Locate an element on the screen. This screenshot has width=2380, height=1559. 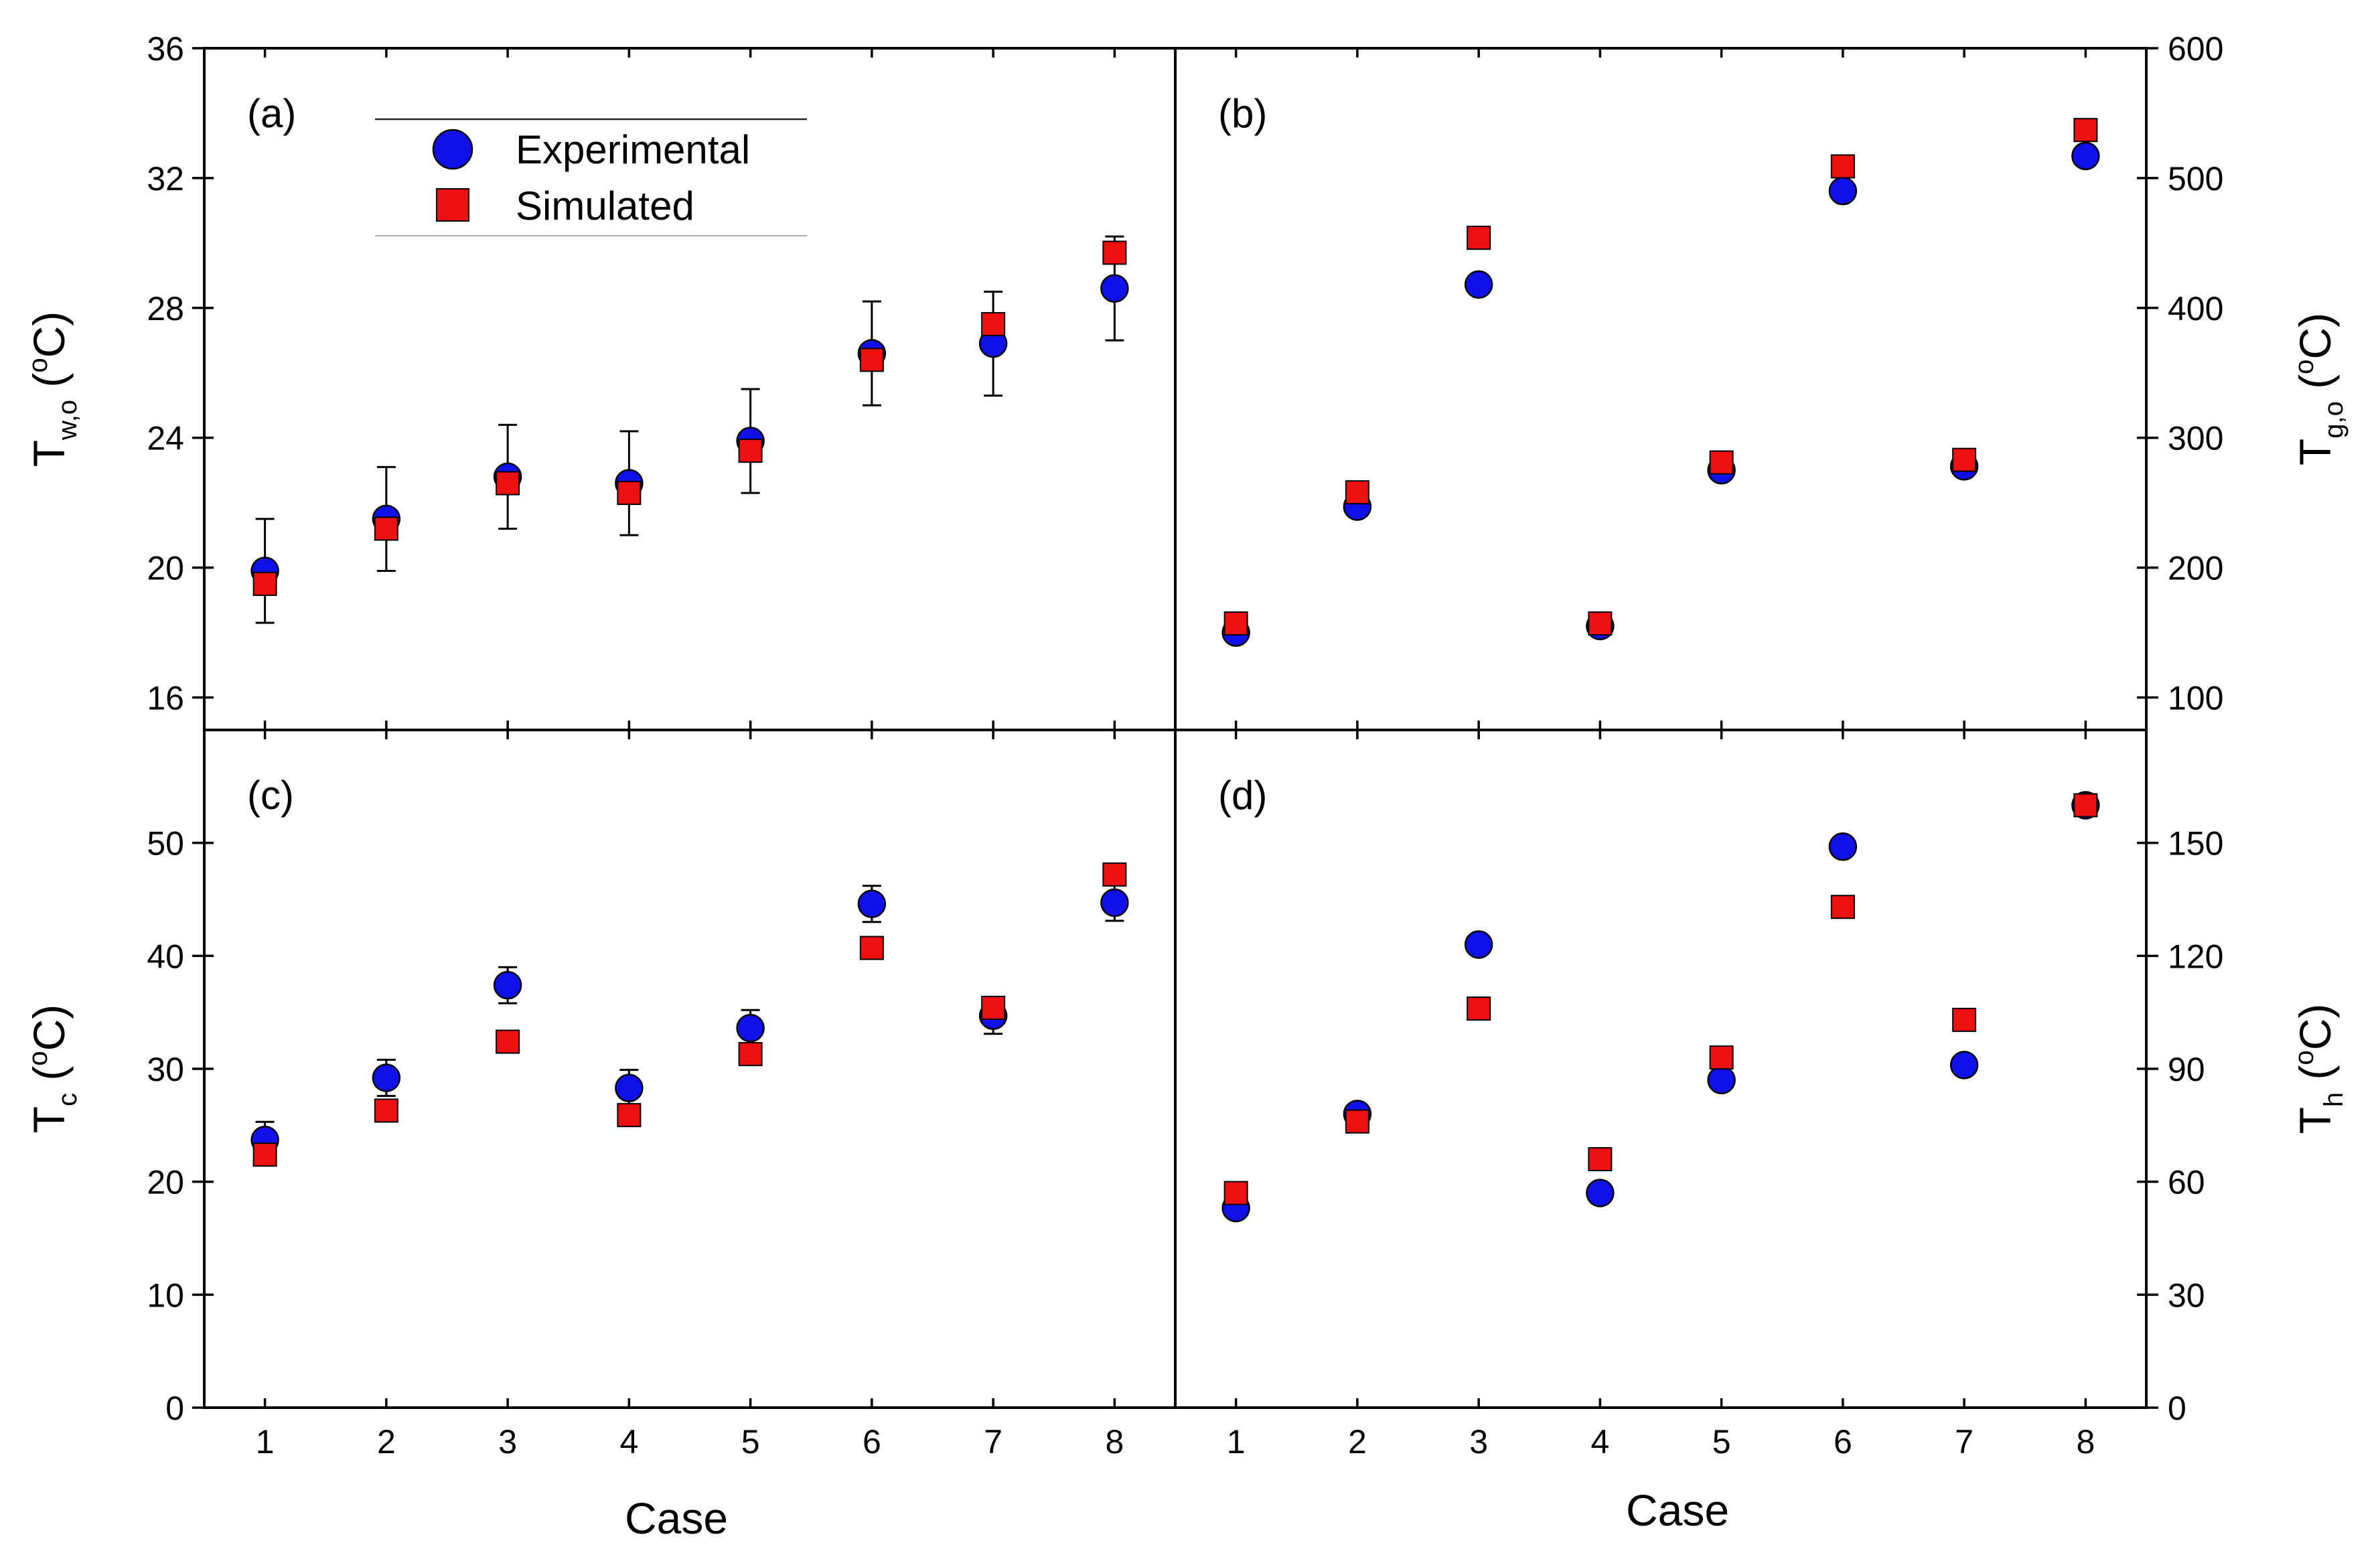
panel-c-x-tick-label: 2 is located at coordinates (386, 1442).